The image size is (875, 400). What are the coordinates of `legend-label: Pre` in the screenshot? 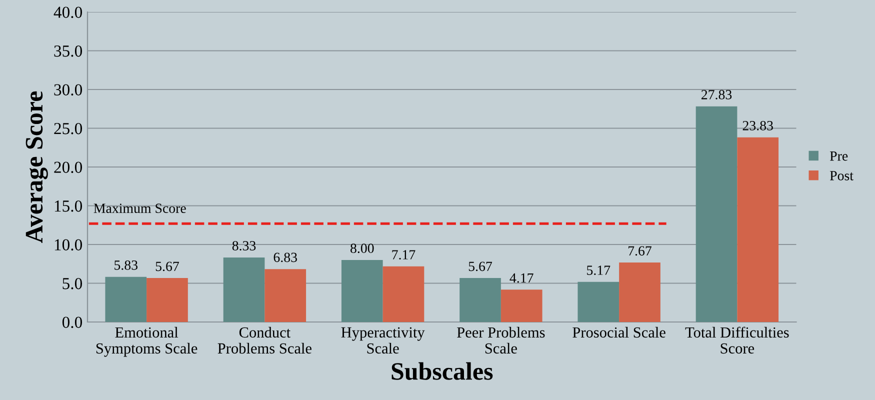 It's located at (839, 156).